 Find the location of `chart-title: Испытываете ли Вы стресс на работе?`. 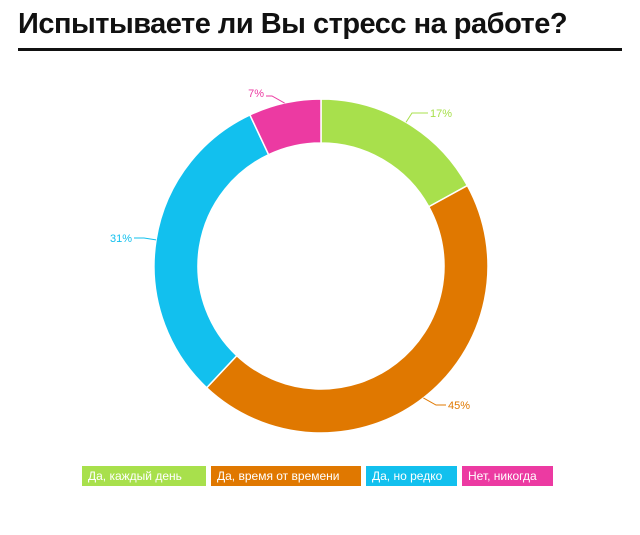

chart-title: Испытываете ли Вы стресс на работе? is located at coordinates (293, 24).